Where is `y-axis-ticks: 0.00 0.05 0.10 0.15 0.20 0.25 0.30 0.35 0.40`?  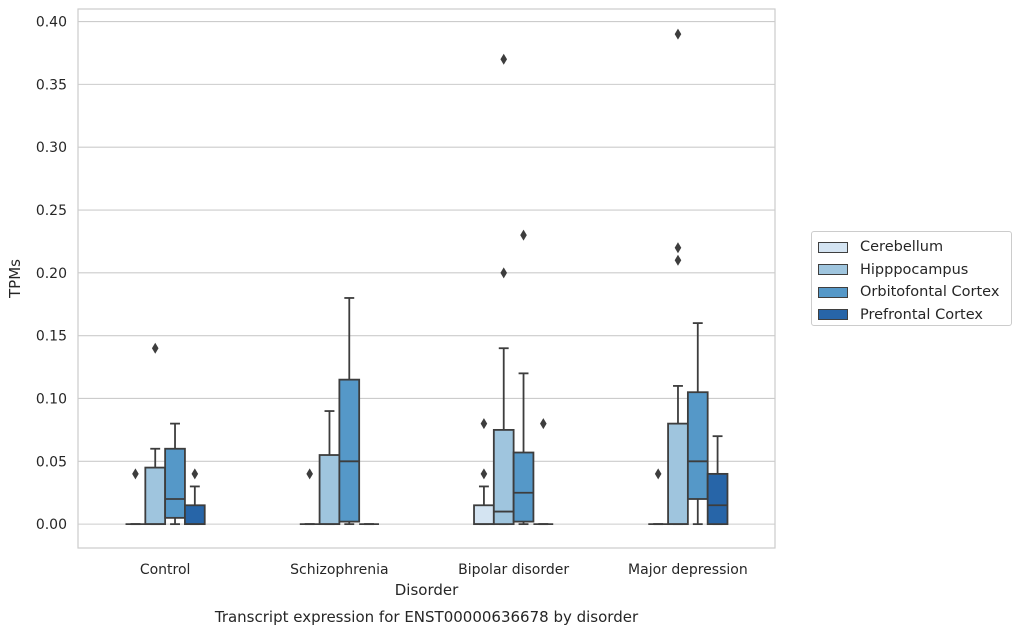
y-axis-ticks: 0.00 0.05 0.10 0.15 0.20 0.25 0.30 0.35 0.40 is located at coordinates (51, 274).